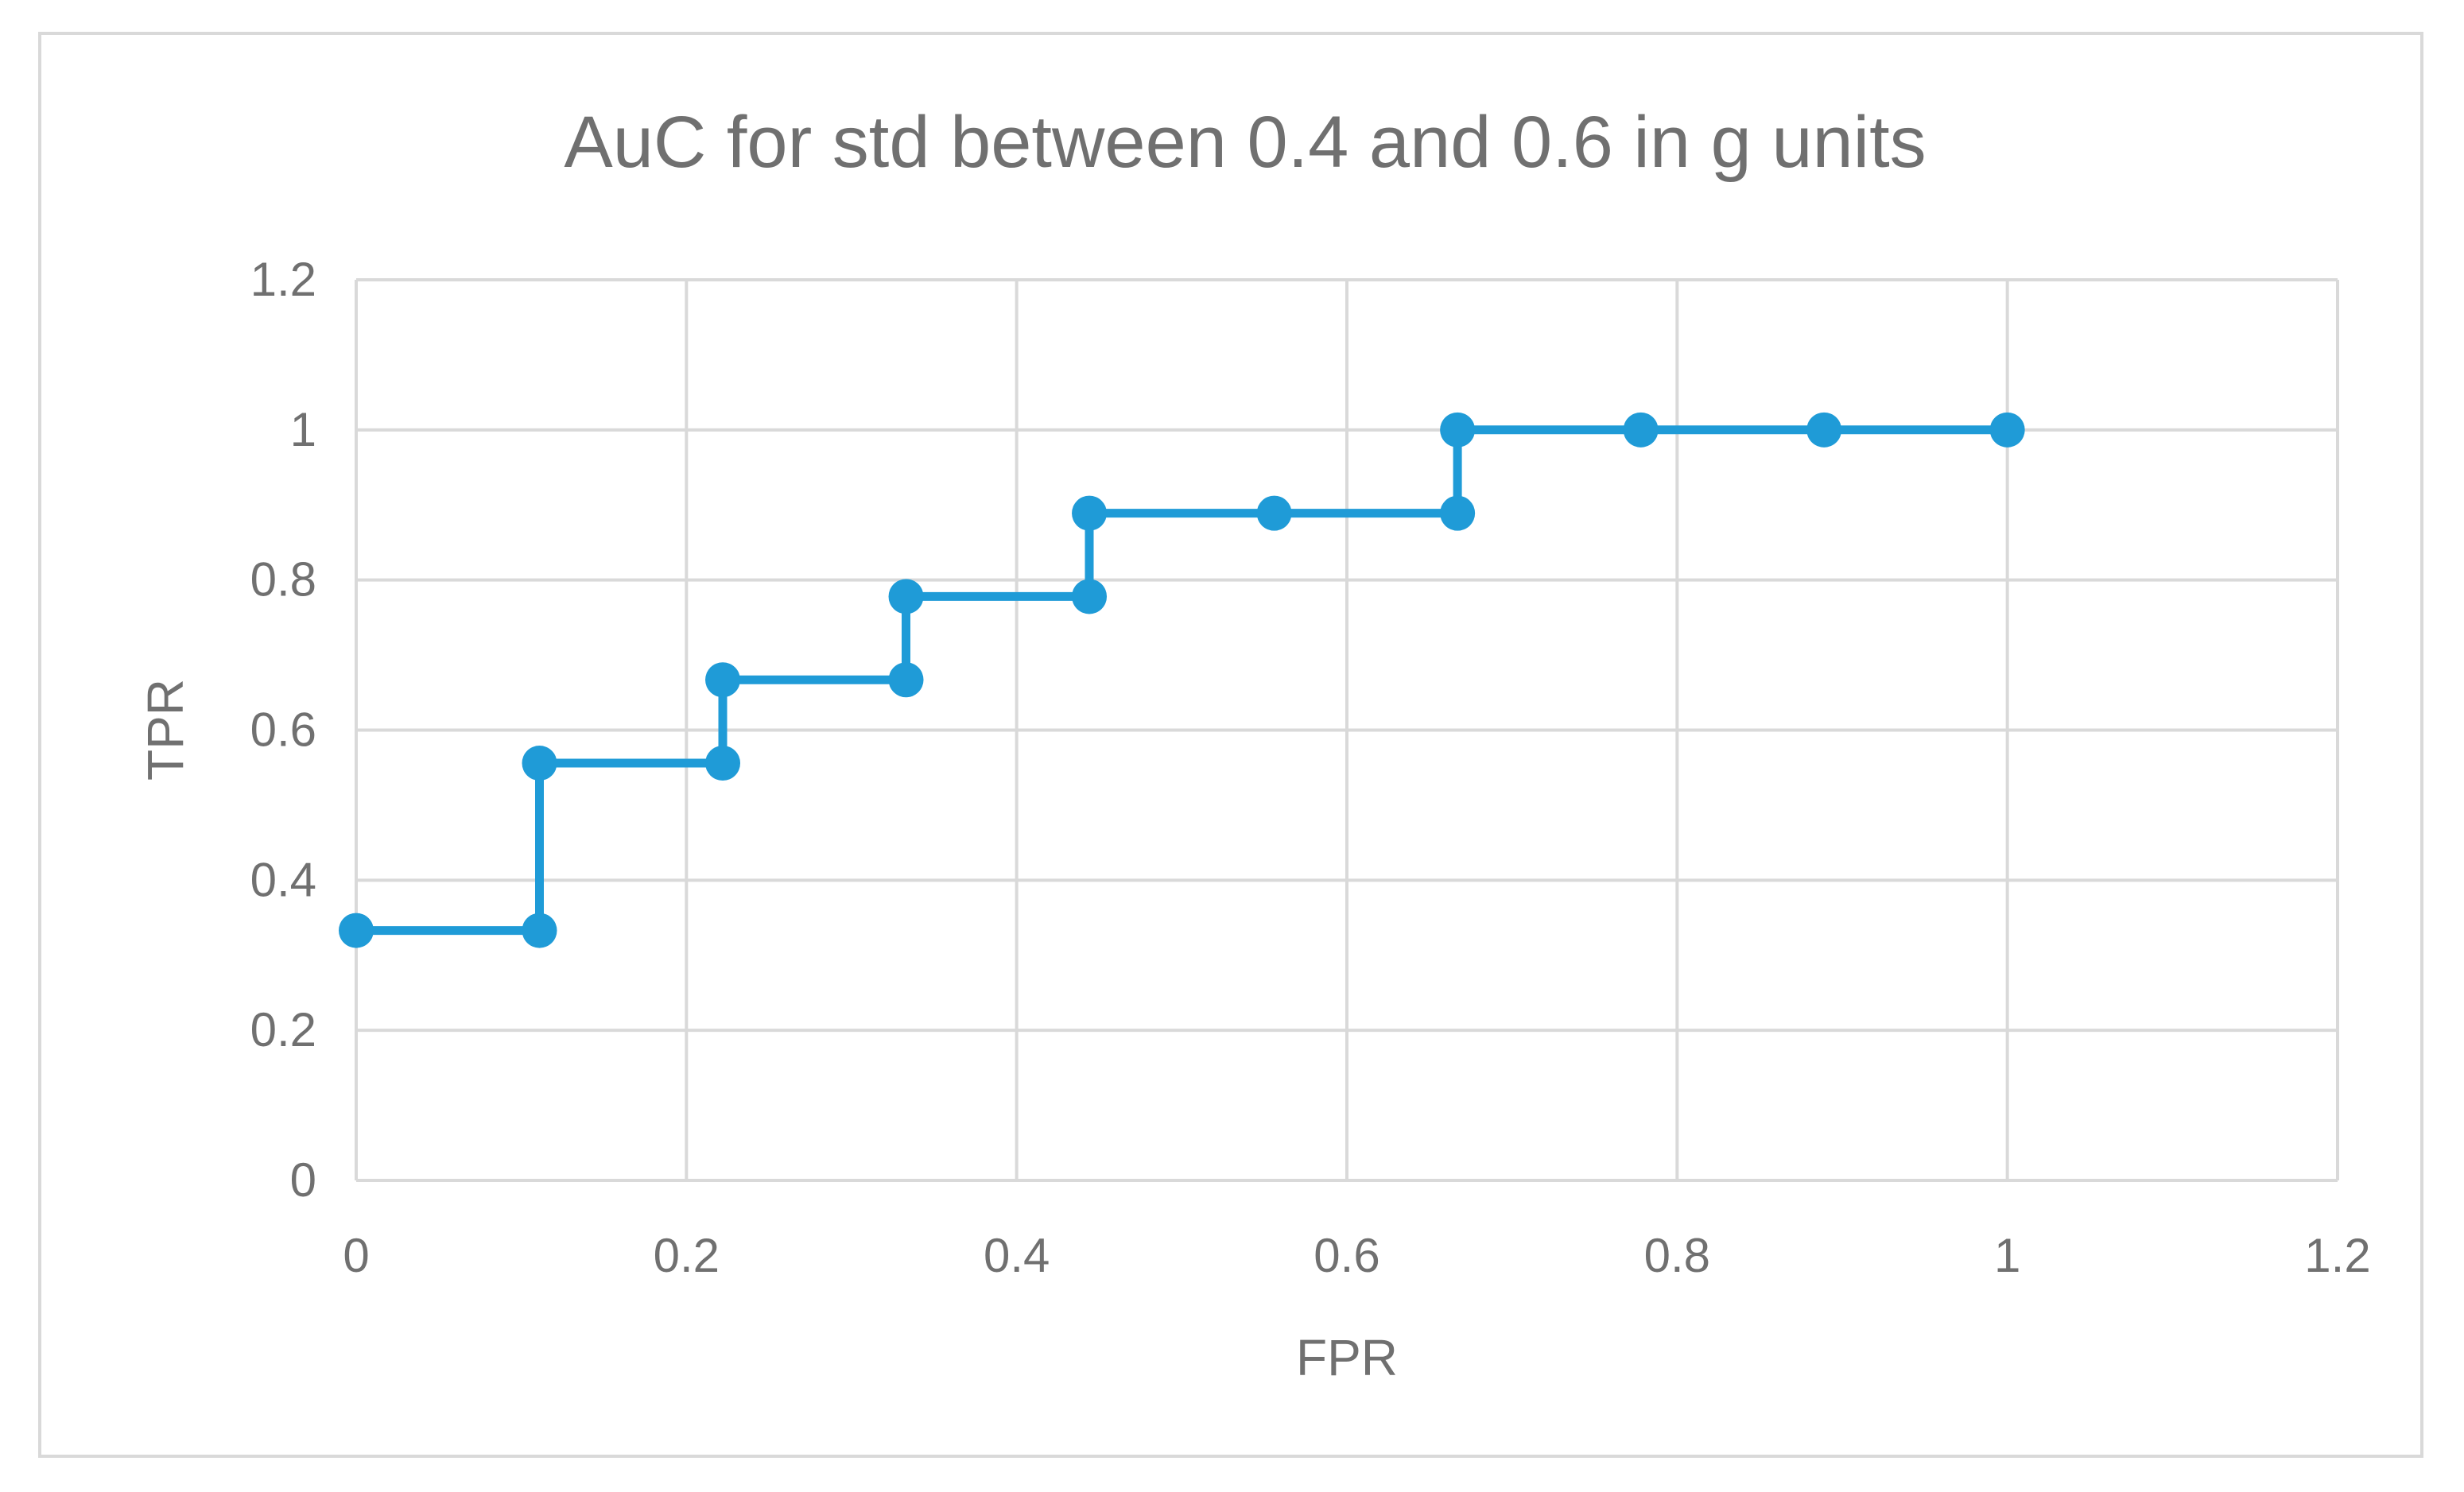  What do you see at coordinates (1677, 1255) in the screenshot?
I see `x-tick-label: 0.8` at bounding box center [1677, 1255].